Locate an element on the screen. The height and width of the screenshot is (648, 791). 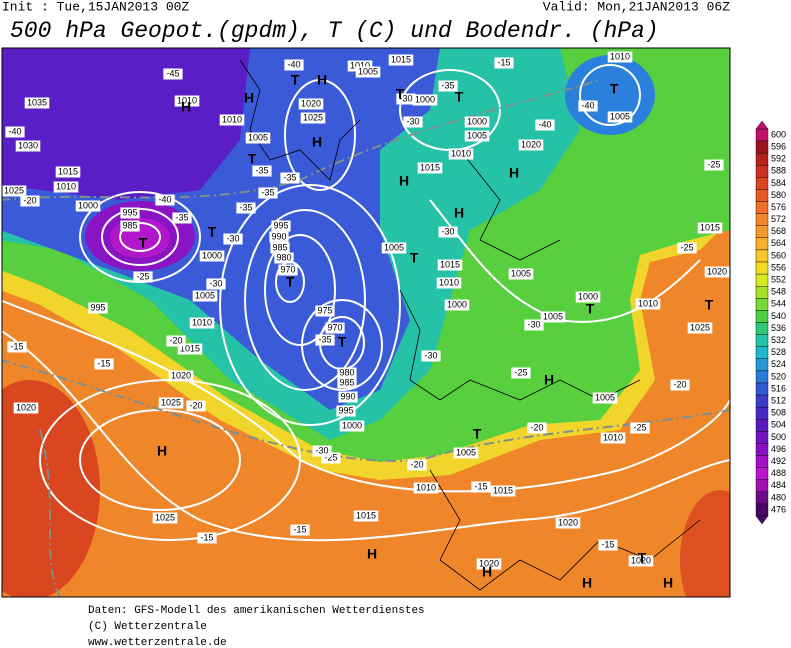
pressure-label: 1015 is located at coordinates (68, 171).